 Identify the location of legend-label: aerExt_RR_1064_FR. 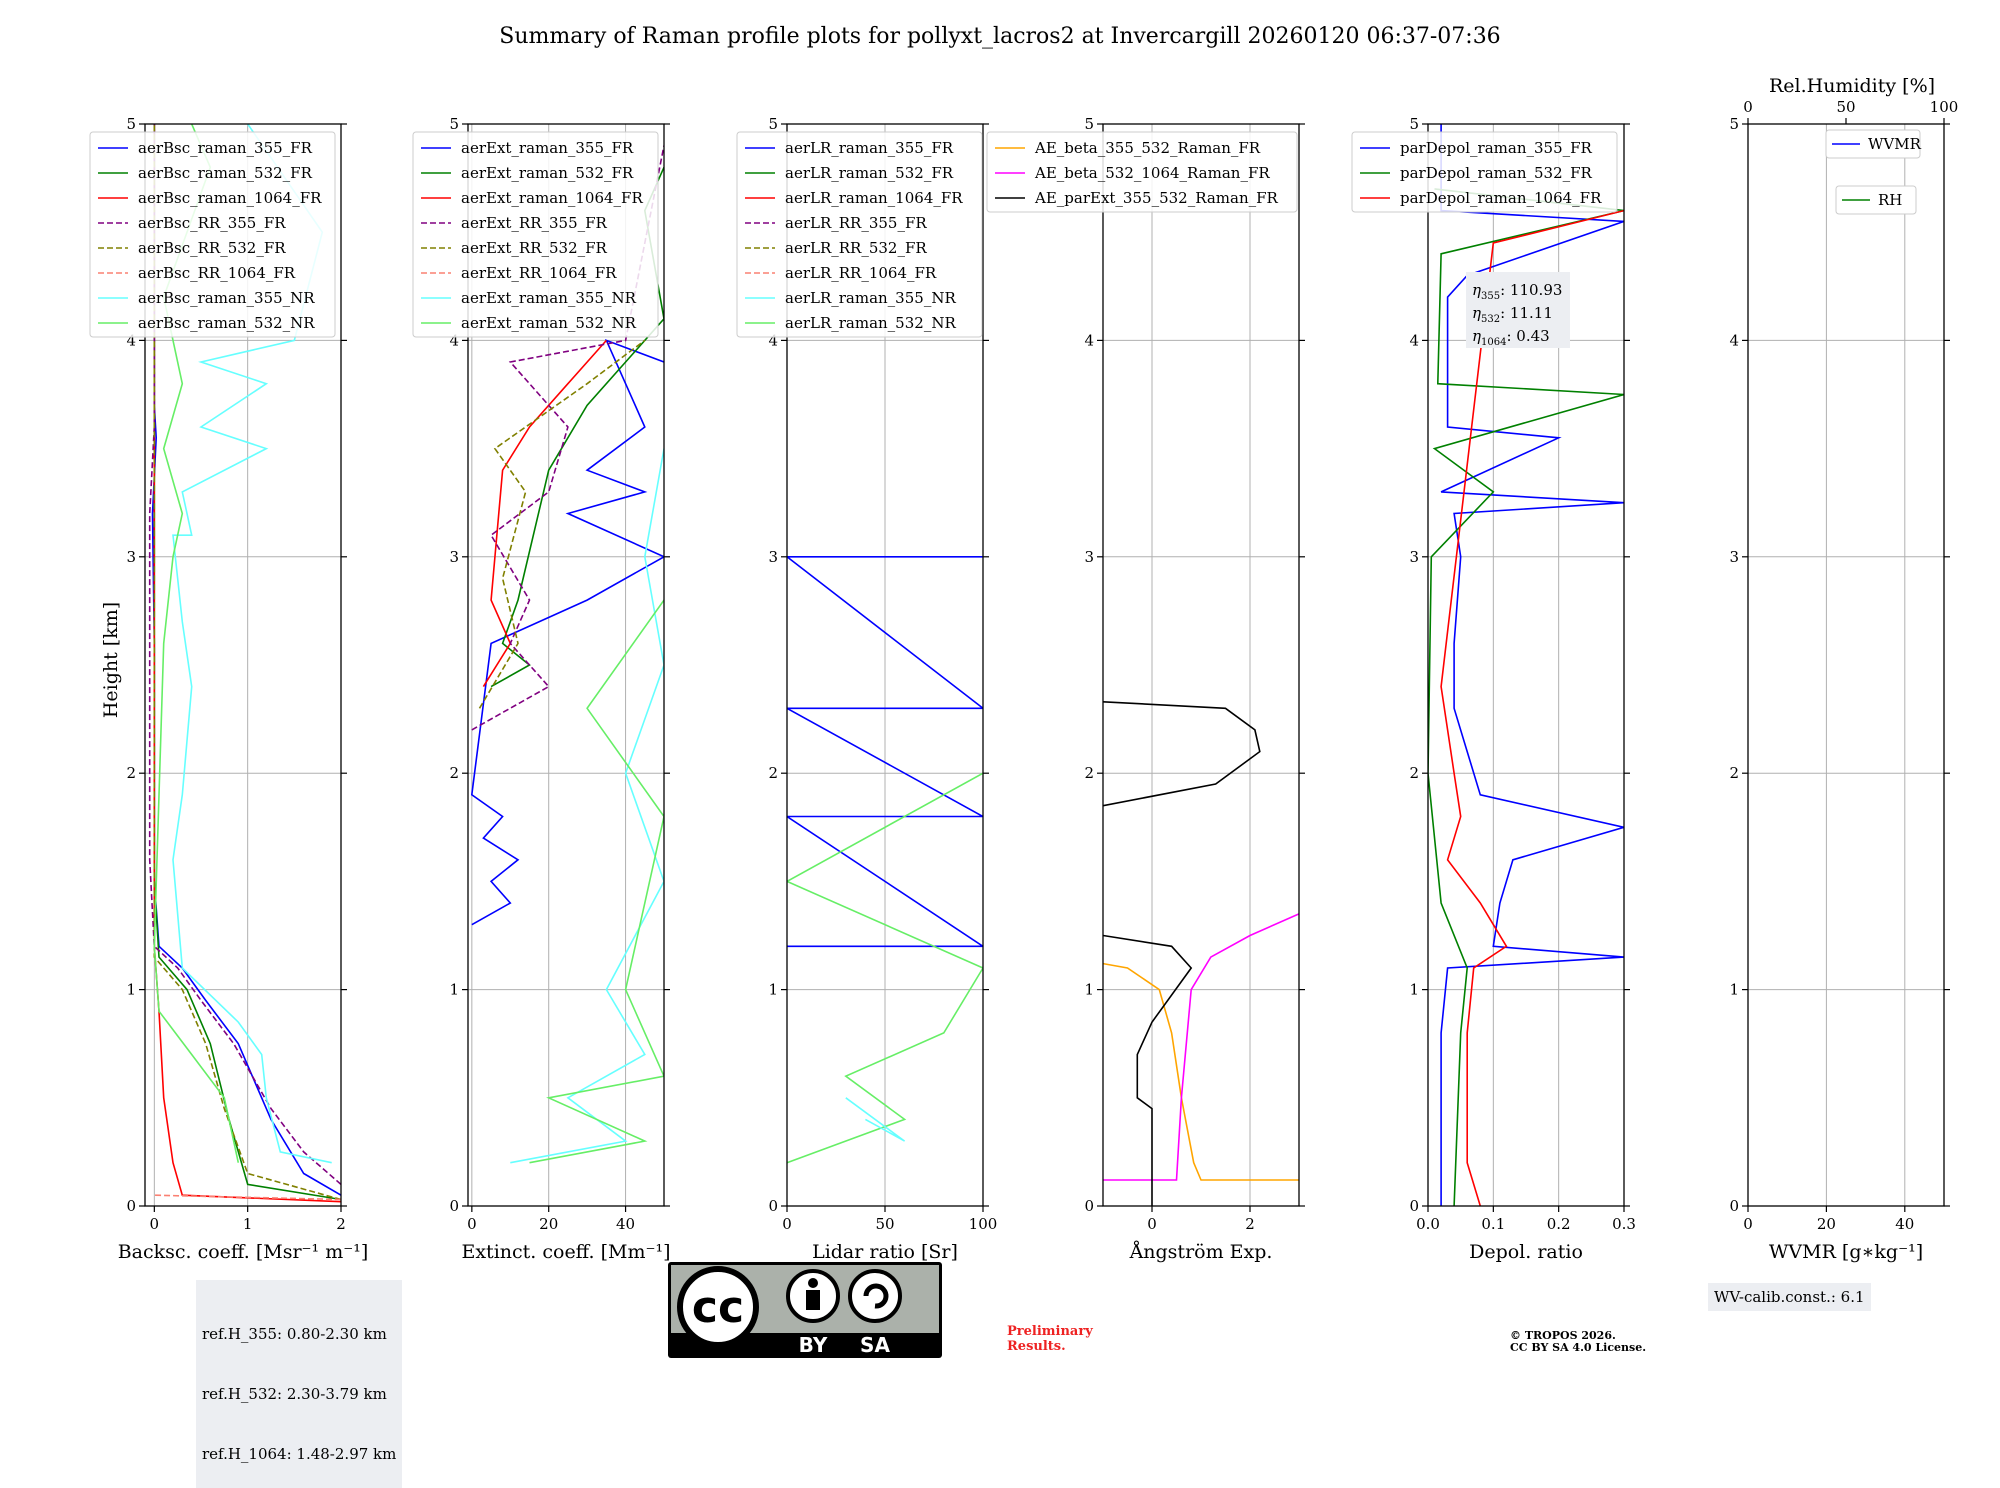
(539, 273).